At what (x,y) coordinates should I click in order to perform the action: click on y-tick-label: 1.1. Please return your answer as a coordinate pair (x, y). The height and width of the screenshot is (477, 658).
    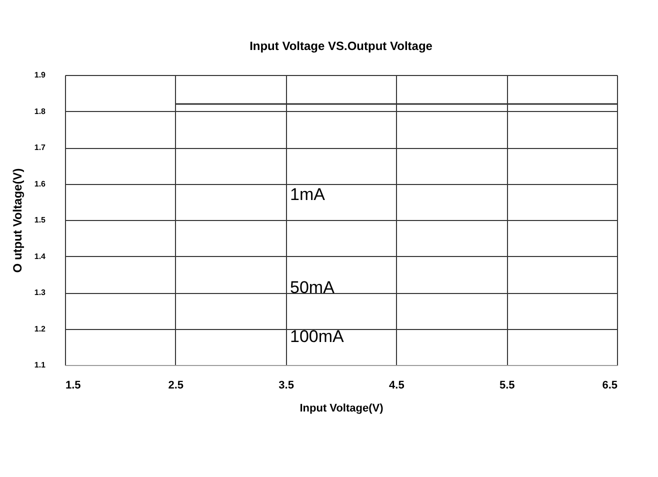
    Looking at the image, I should click on (40, 365).